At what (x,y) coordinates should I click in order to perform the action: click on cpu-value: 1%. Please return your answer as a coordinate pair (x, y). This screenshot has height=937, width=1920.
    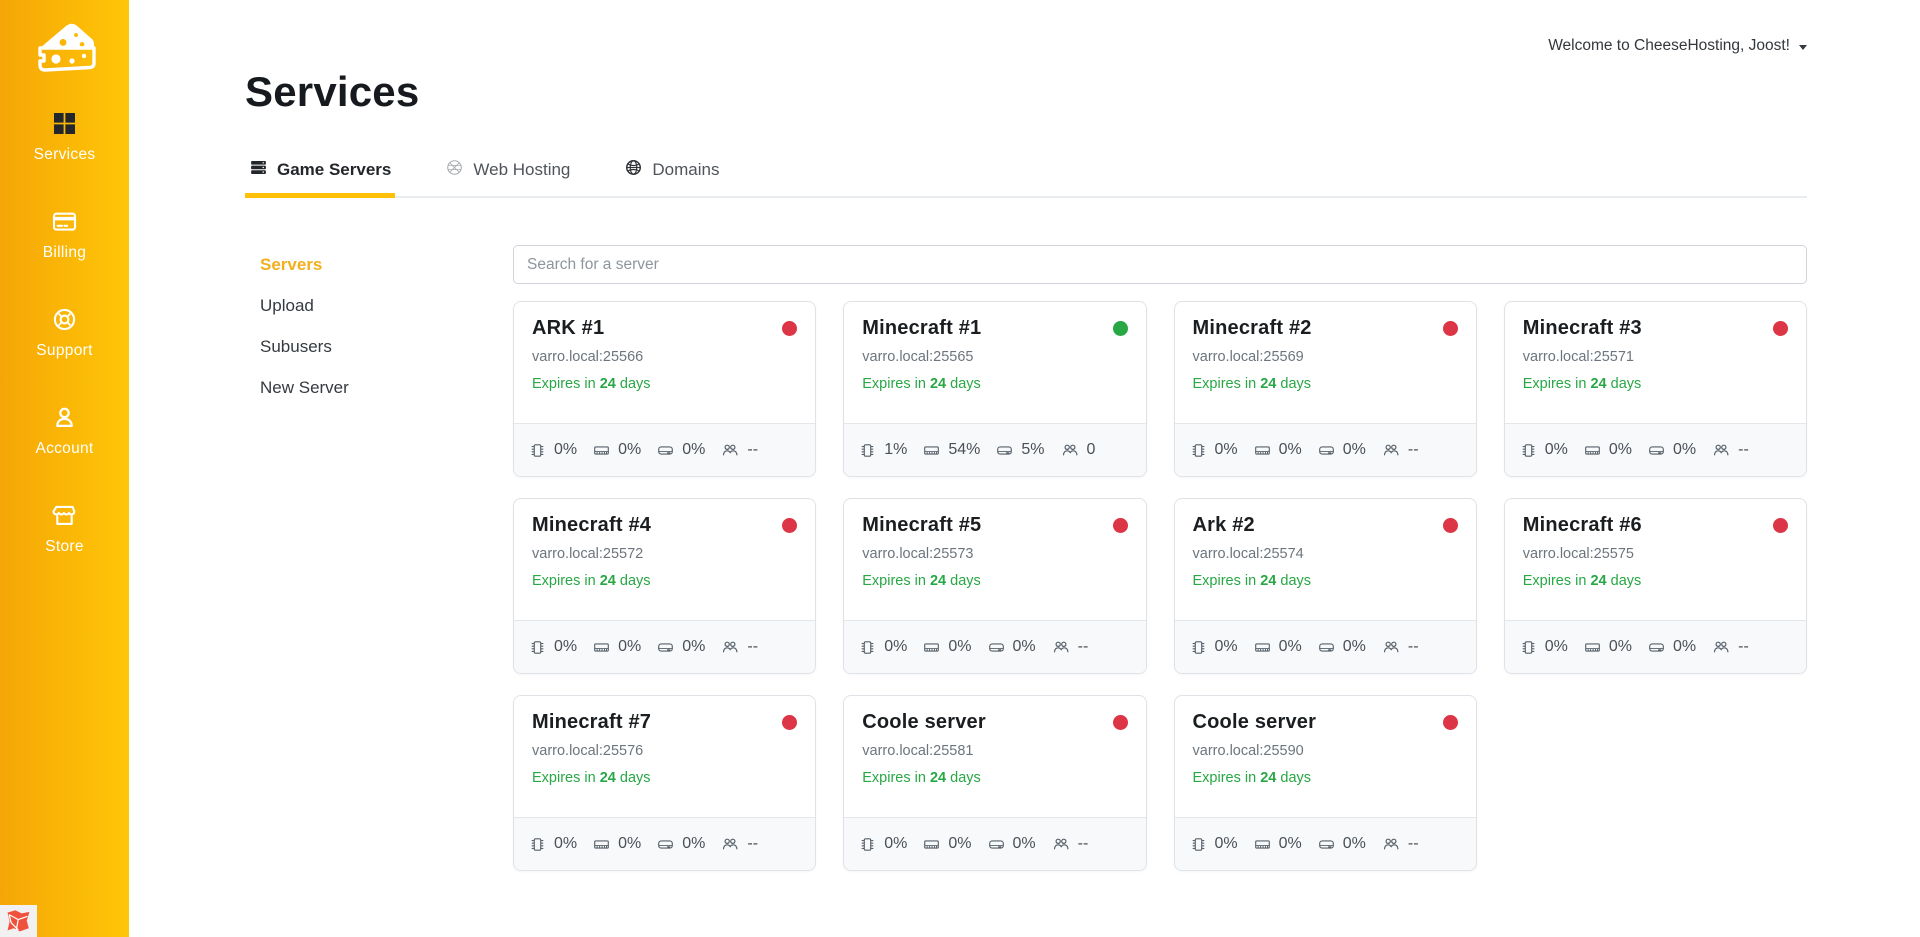
    Looking at the image, I should click on (896, 450).